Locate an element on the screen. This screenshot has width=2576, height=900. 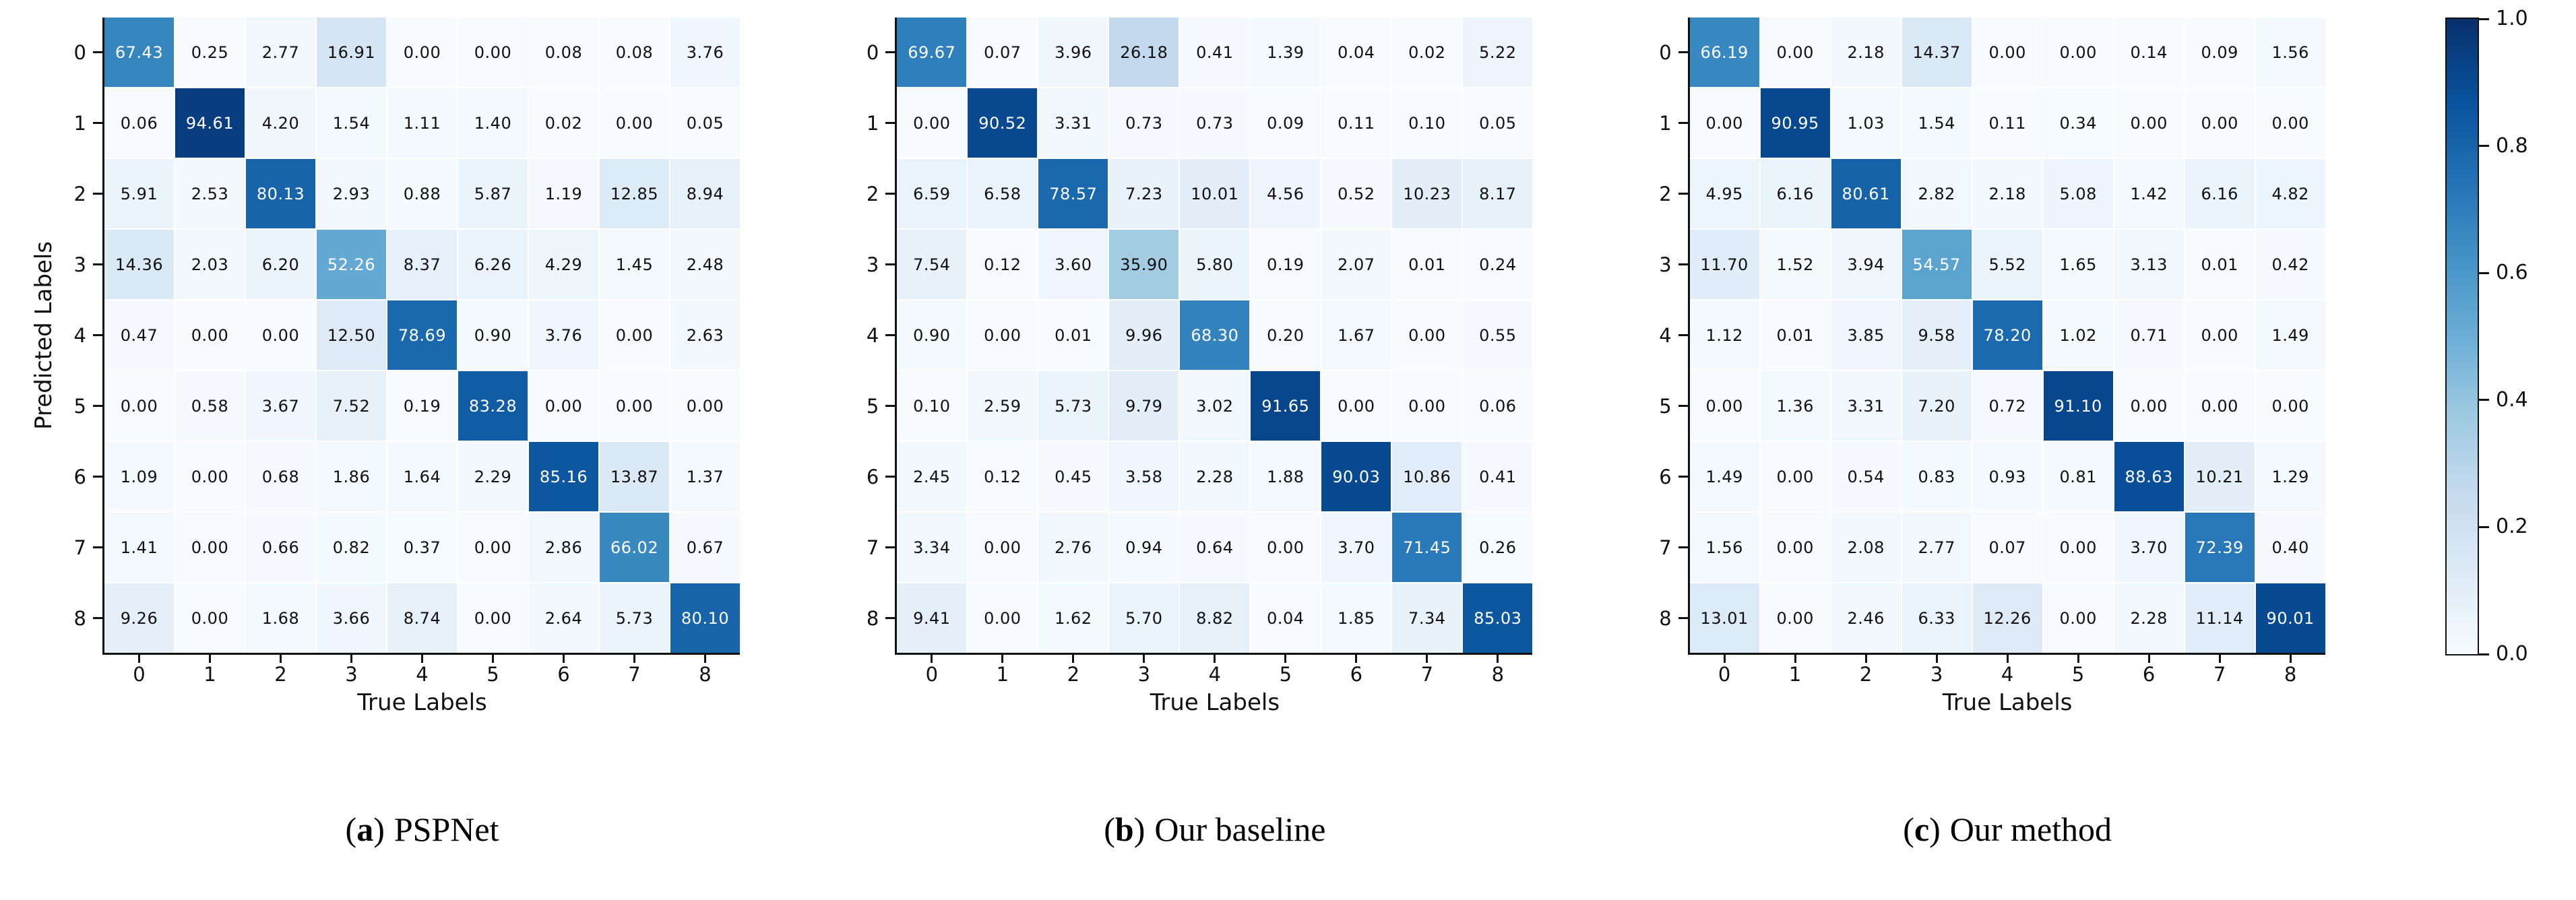
heatmap-cell: 7.34 is located at coordinates (1427, 618).